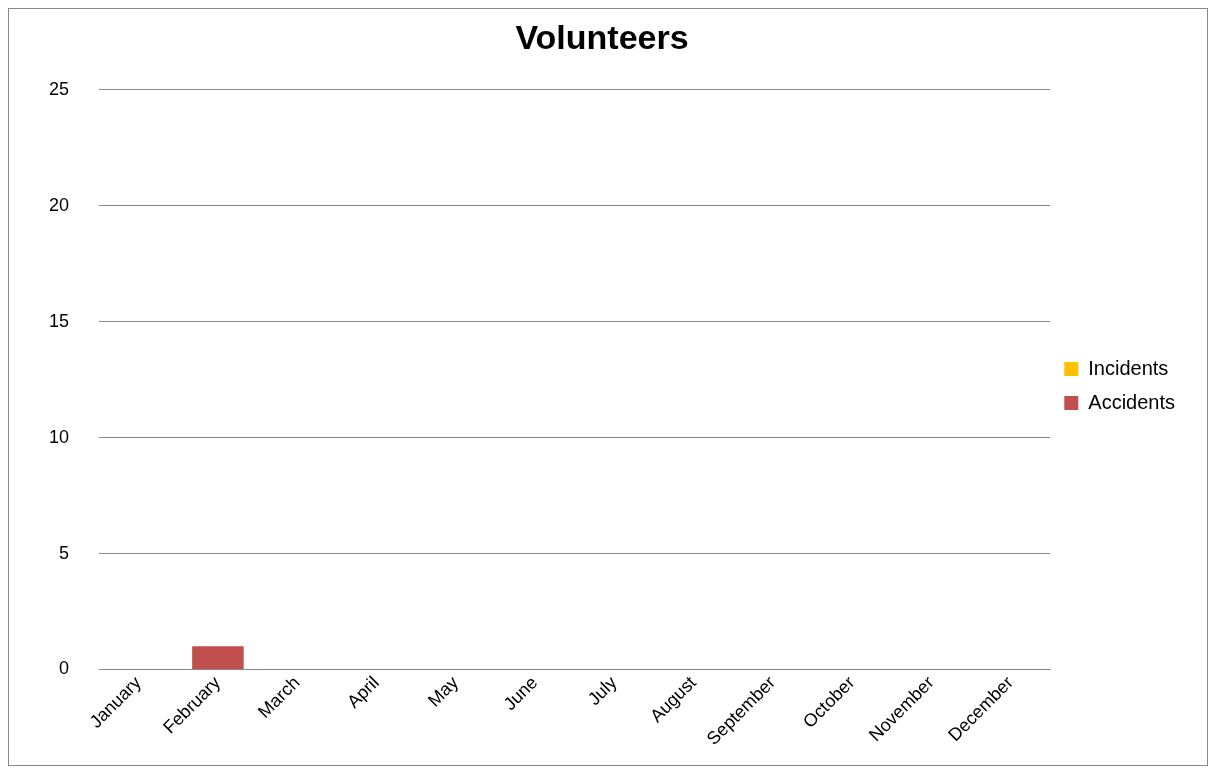 This screenshot has height=774, width=1216. Describe the element at coordinates (1128, 367) in the screenshot. I see `legend-label: Incidents` at that location.